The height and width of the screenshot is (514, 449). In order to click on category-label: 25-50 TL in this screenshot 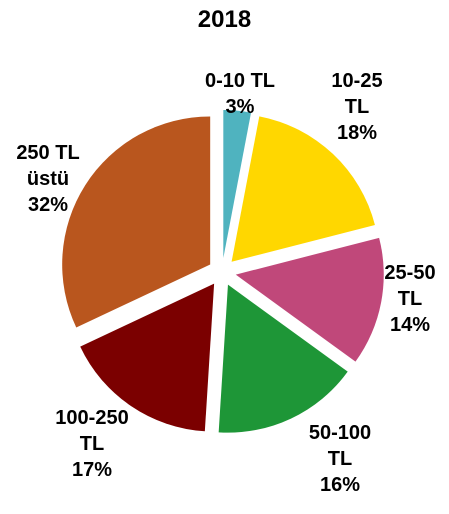, I will do `click(410, 286)`.